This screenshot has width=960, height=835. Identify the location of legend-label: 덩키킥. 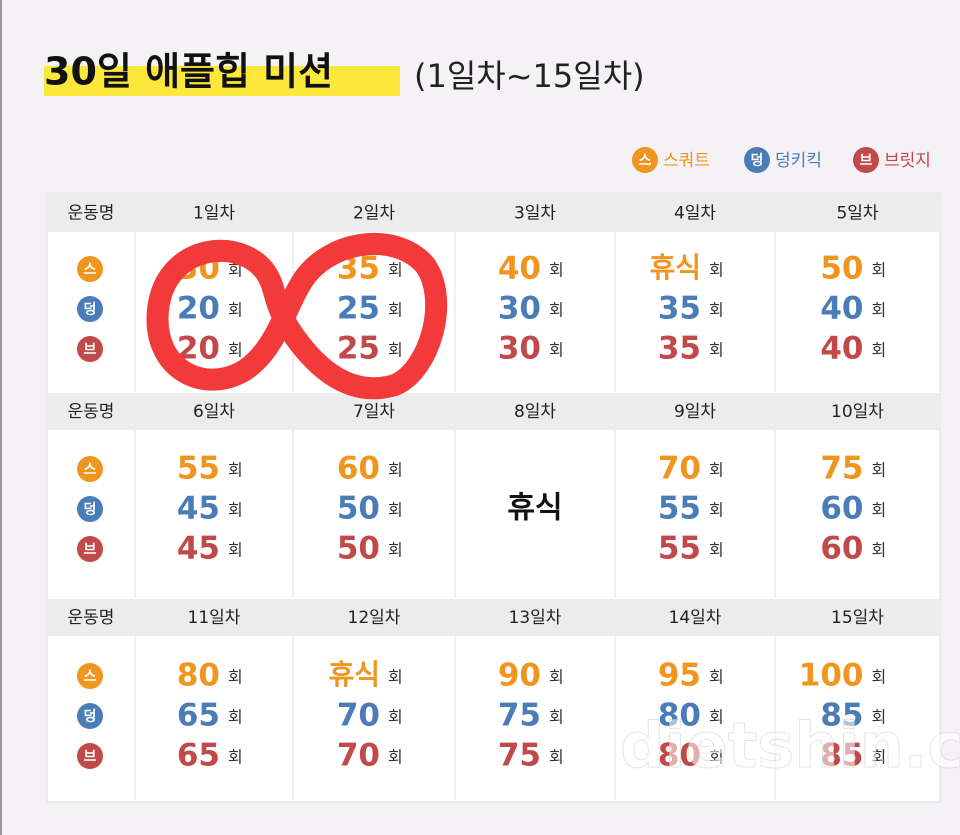
(798, 161).